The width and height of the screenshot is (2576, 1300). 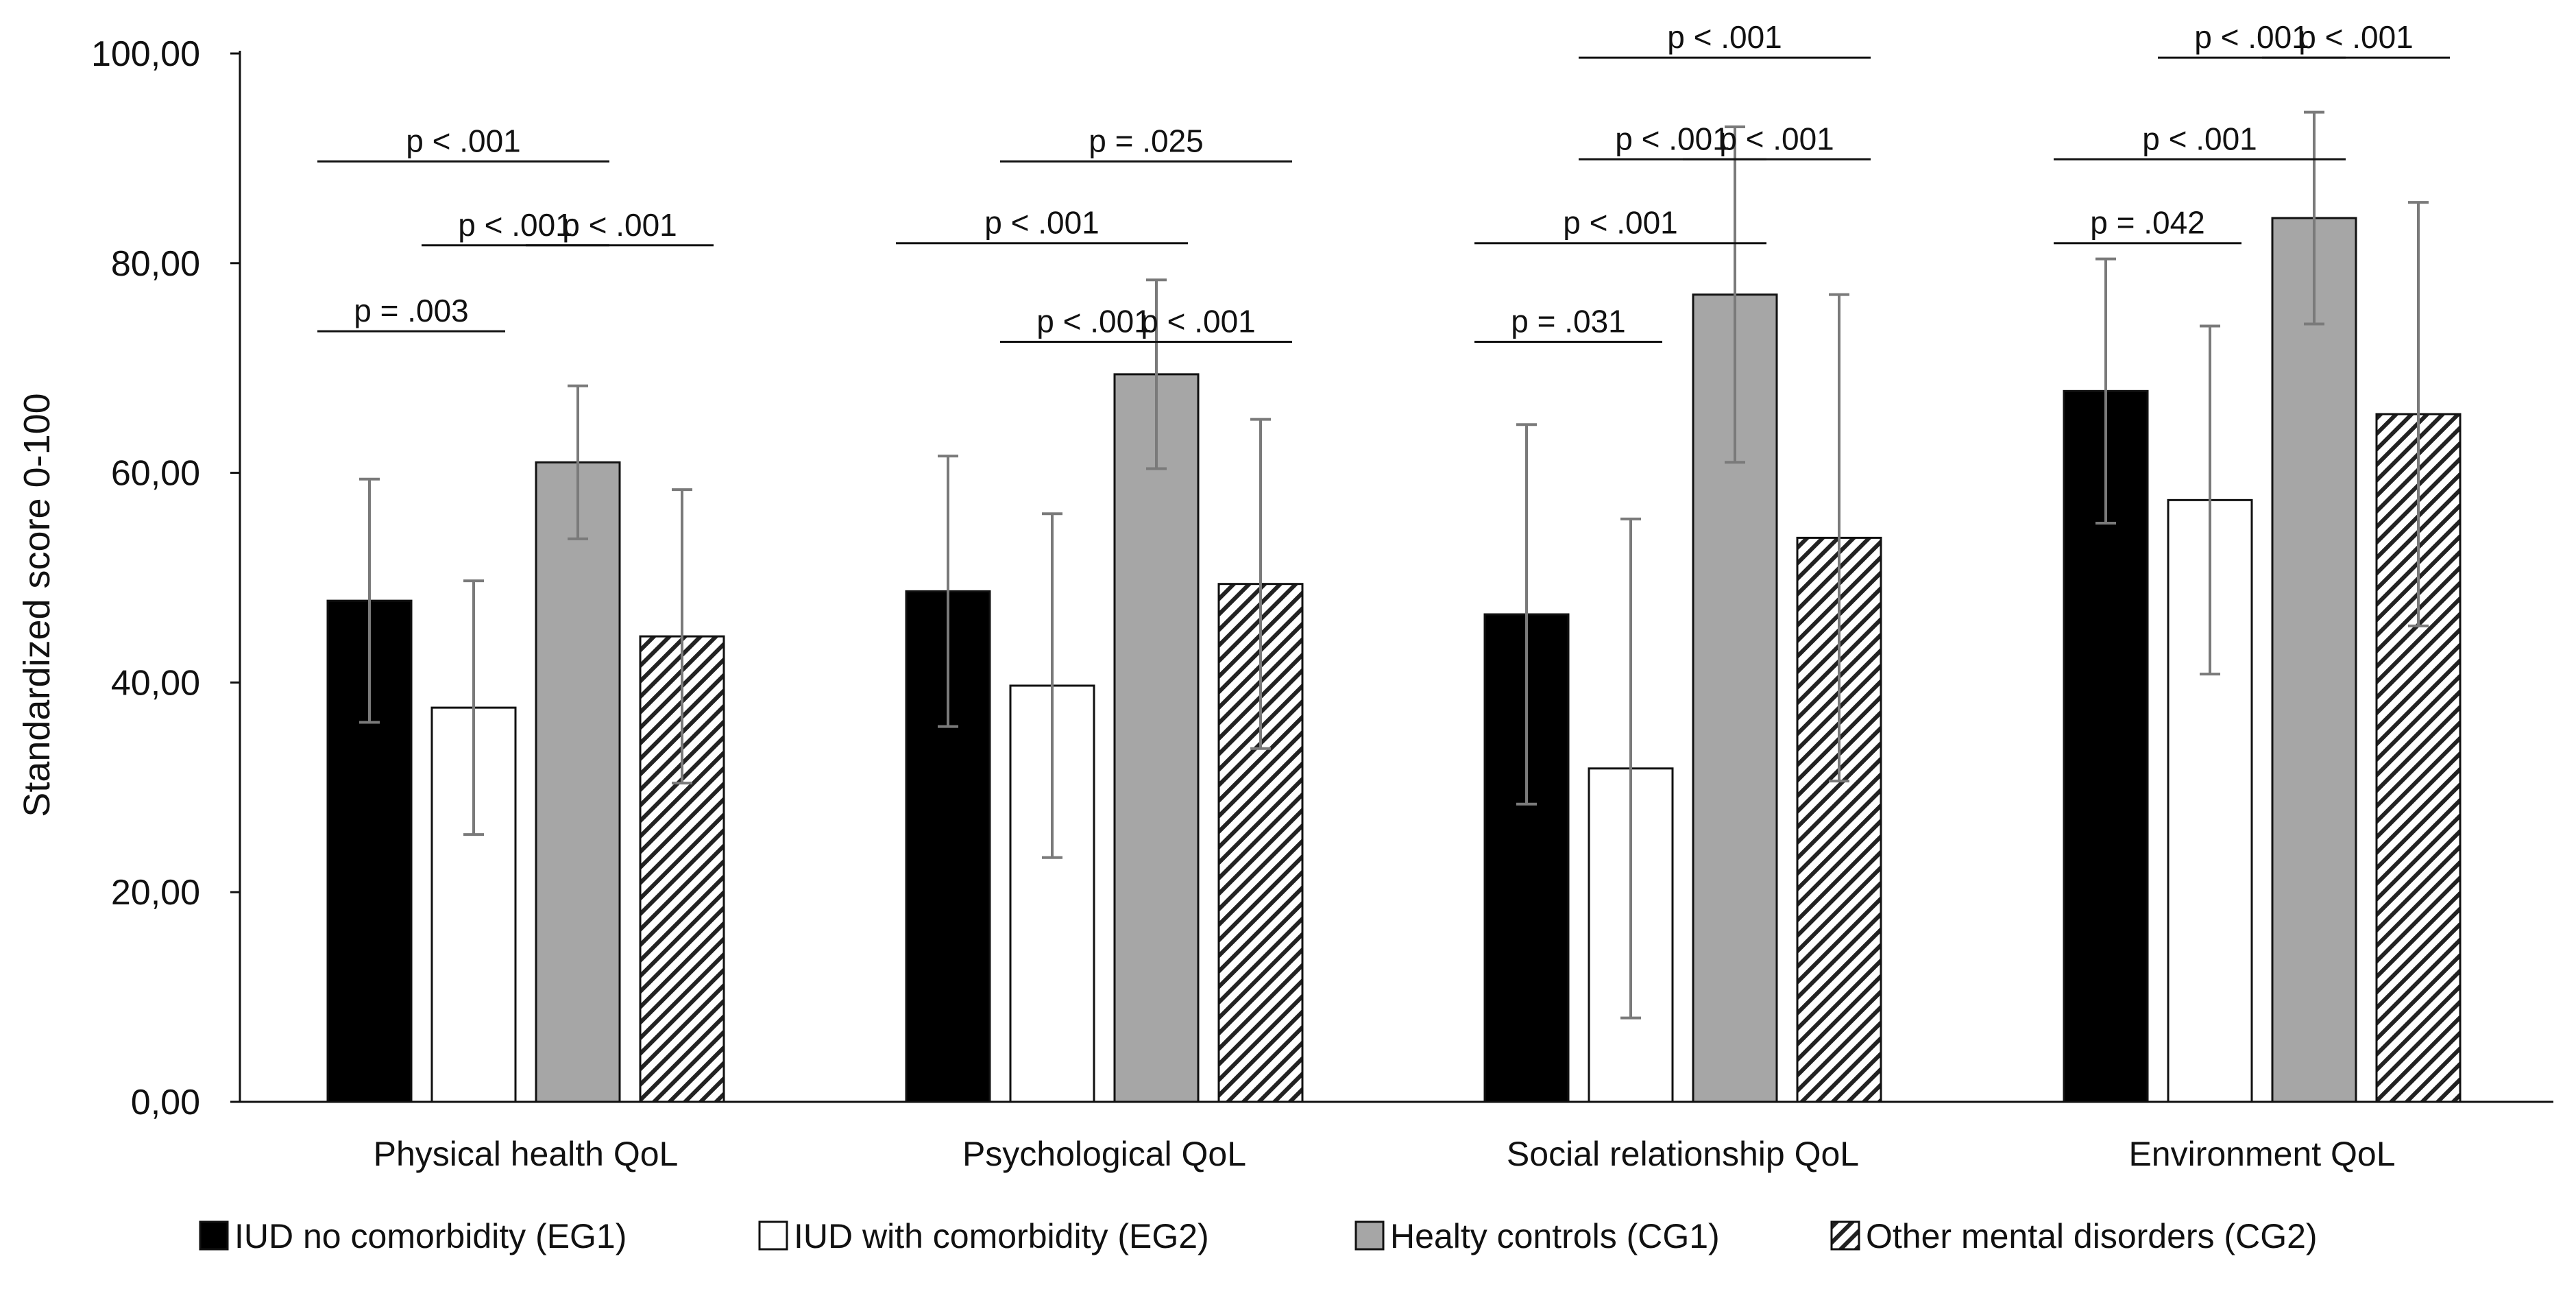 I want to click on y-tick-label: 40,00, so click(x=155, y=683).